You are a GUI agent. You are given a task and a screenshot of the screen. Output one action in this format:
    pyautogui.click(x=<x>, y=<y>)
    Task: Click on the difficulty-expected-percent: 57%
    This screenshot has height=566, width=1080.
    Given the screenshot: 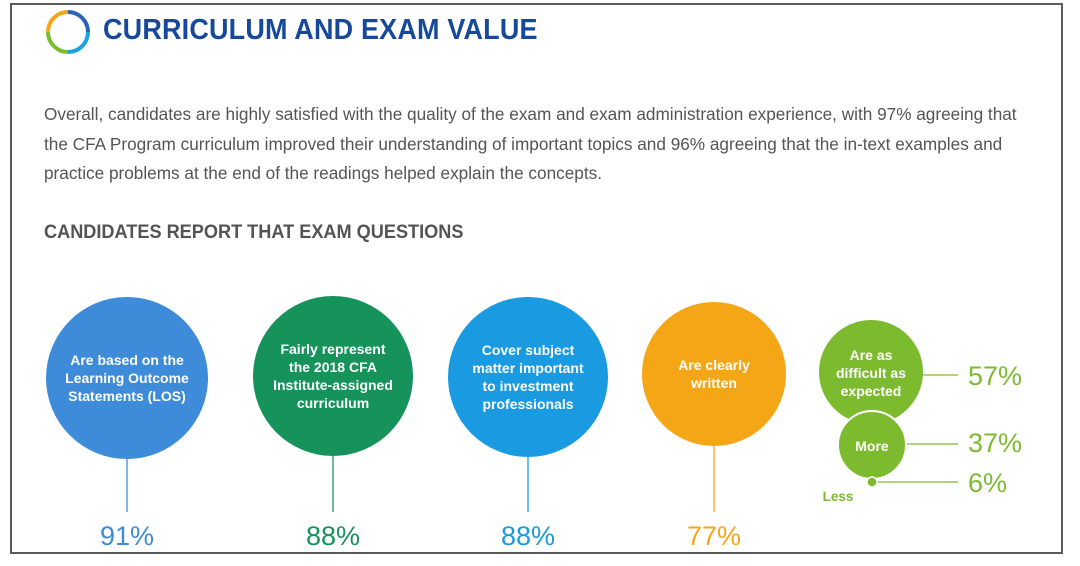 What is the action you would take?
    pyautogui.click(x=995, y=376)
    